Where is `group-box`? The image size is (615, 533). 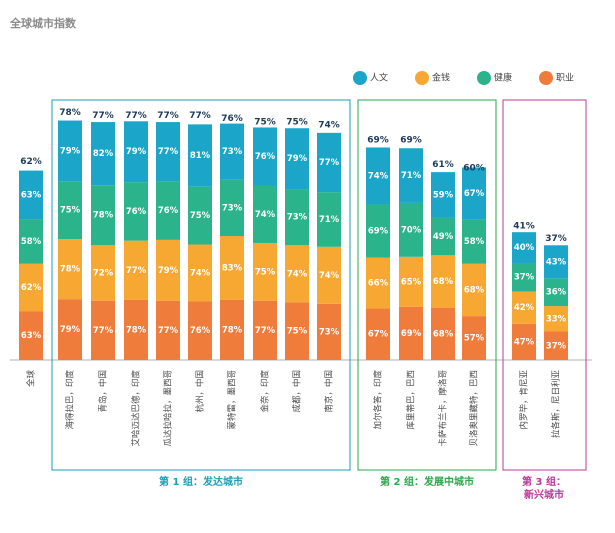
group-box is located at coordinates (544, 285).